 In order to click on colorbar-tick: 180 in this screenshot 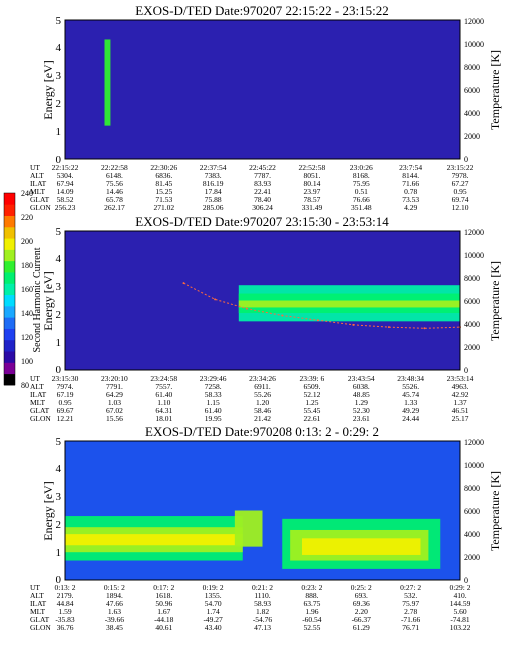, I will do `click(27, 265)`.